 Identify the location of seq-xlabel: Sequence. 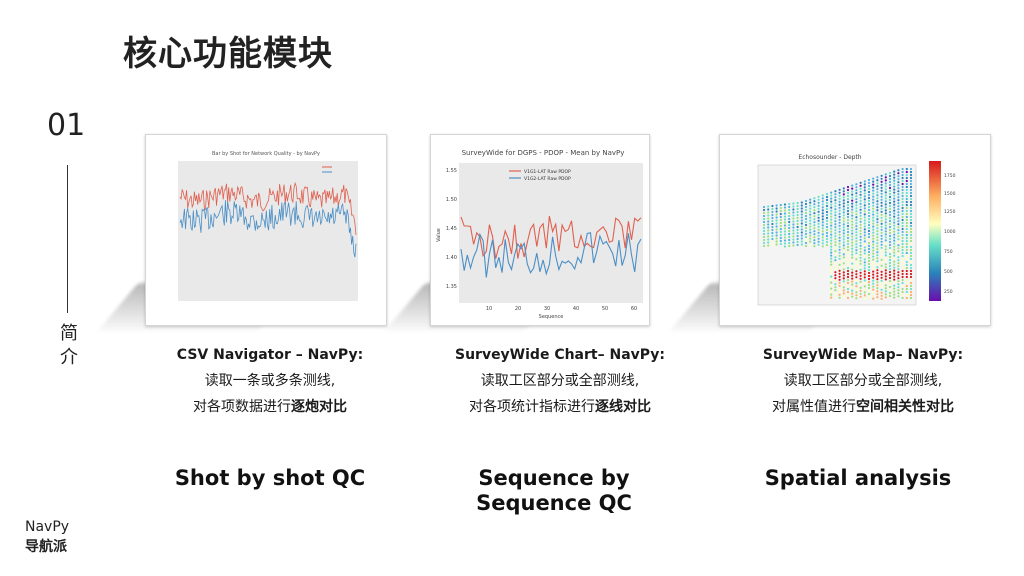
(551, 317).